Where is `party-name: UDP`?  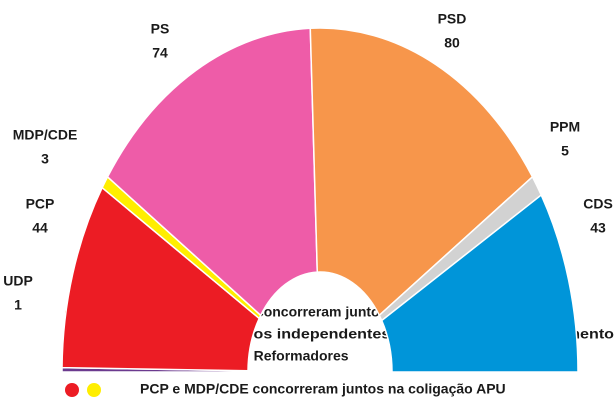 party-name: UDP is located at coordinates (18, 281).